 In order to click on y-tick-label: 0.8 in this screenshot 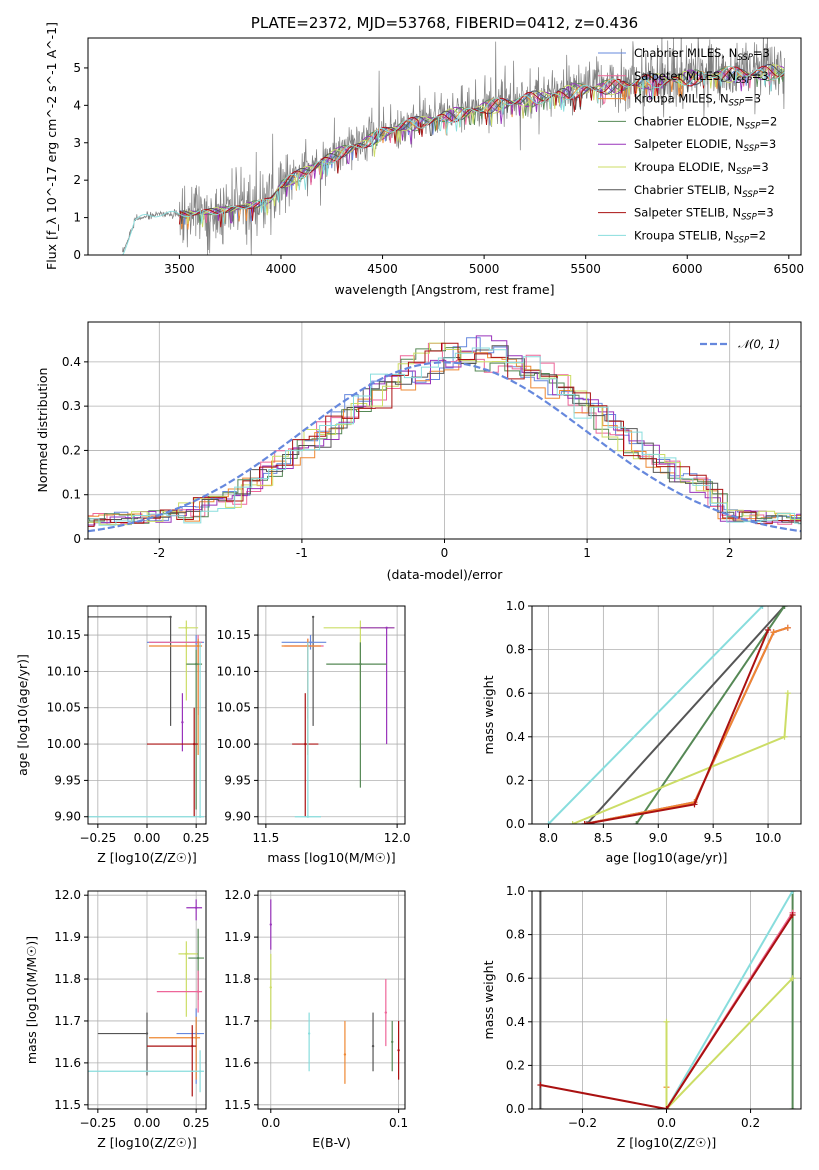, I will do `click(515, 650)`.